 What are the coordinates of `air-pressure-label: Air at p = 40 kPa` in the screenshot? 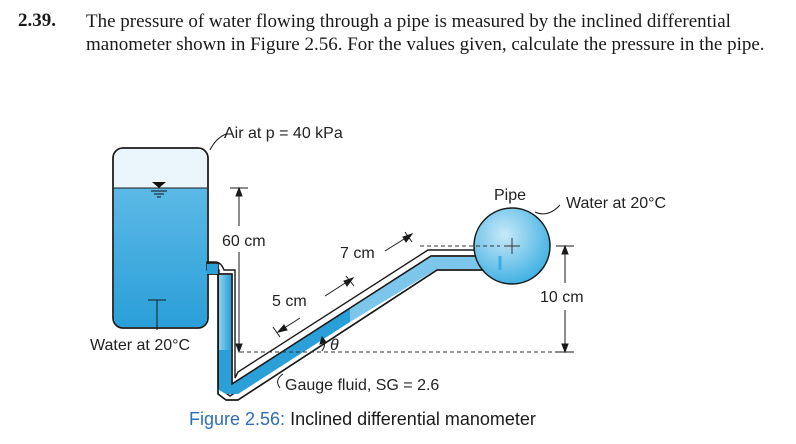 It's located at (283, 133).